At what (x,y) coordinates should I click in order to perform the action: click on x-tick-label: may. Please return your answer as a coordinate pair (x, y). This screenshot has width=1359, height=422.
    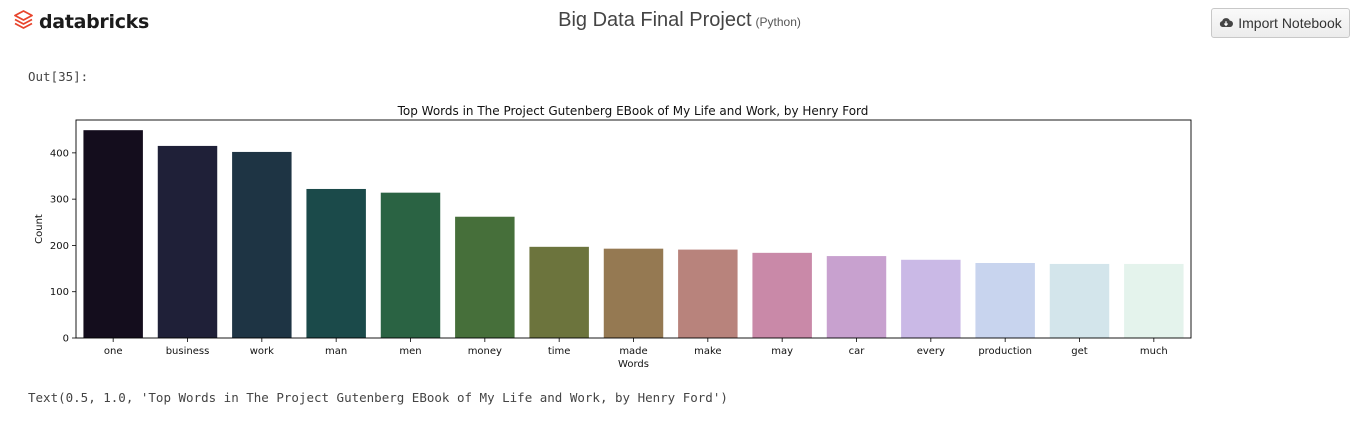
    Looking at the image, I should click on (782, 351).